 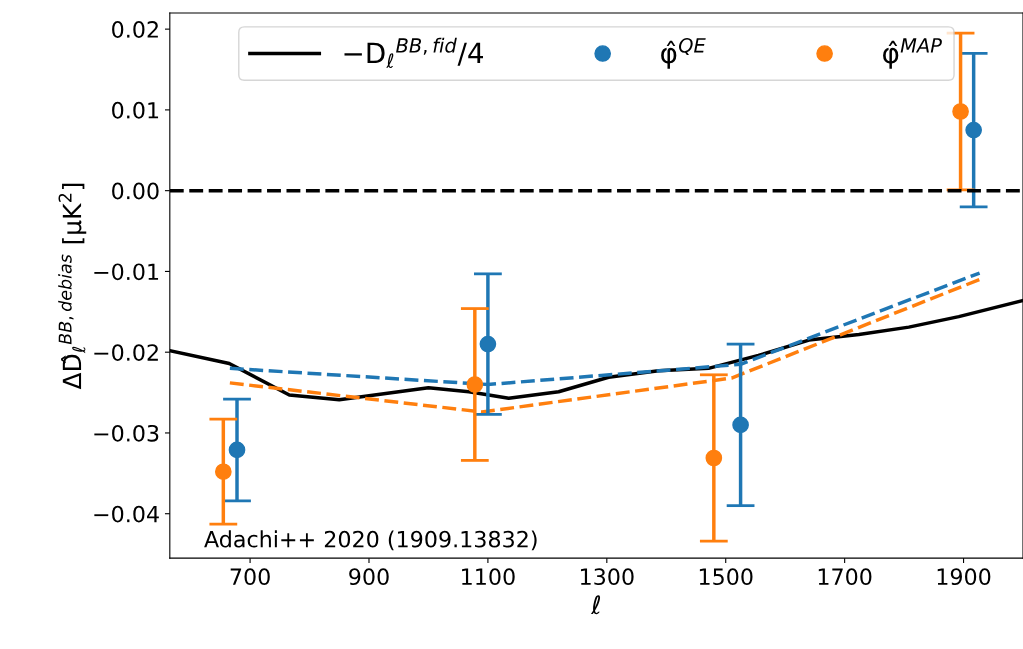 What do you see at coordinates (126, 272) in the screenshot?
I see `y-tick-label: −0.01` at bounding box center [126, 272].